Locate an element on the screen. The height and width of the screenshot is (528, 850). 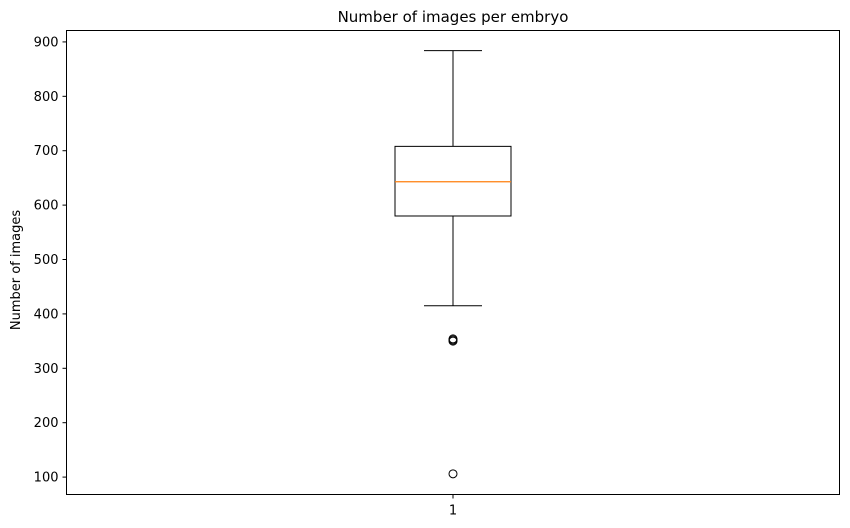
y-tick-label: 800 is located at coordinates (46, 97).